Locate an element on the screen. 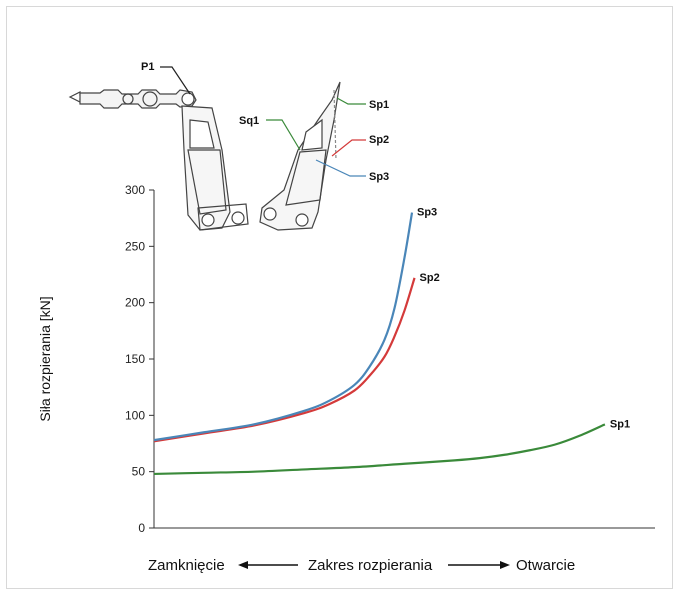 Image resolution: width=681 pixels, height=595 pixels. sp1-callout-line is located at coordinates (351, 101).